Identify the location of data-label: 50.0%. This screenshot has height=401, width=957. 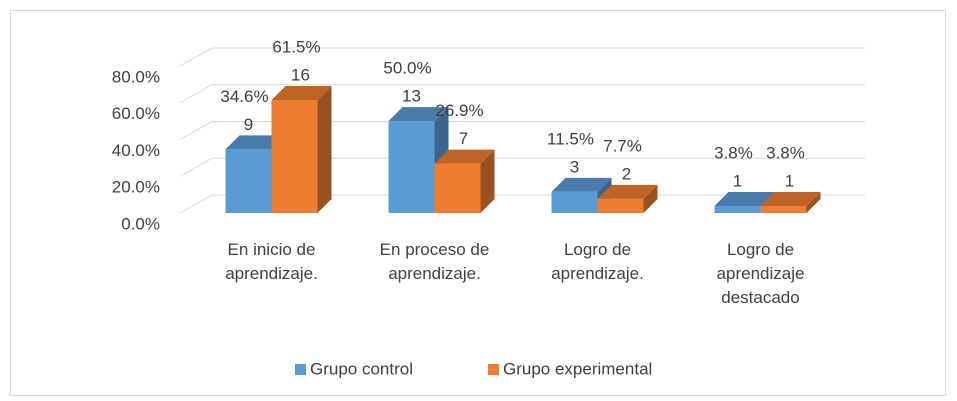
(407, 68).